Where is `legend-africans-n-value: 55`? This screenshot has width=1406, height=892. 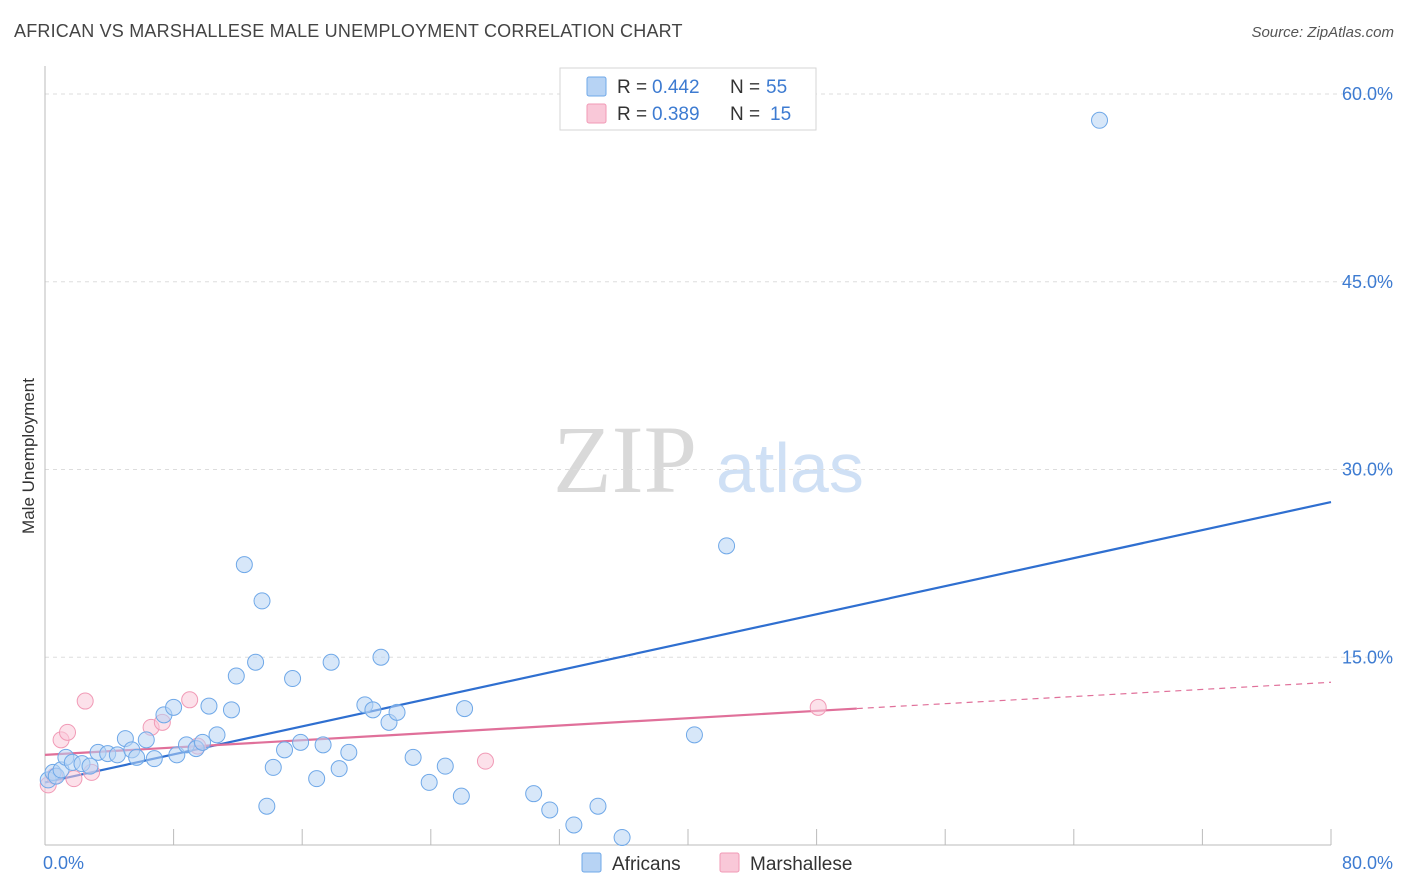
legend-africans-n-value: 55 is located at coordinates (776, 87).